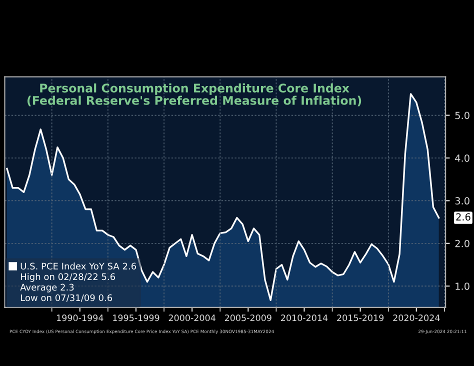 The width and height of the screenshot is (474, 366). Describe the element at coordinates (68, 277) in the screenshot. I see `annotation: High on 02/28/22 5.6` at that location.